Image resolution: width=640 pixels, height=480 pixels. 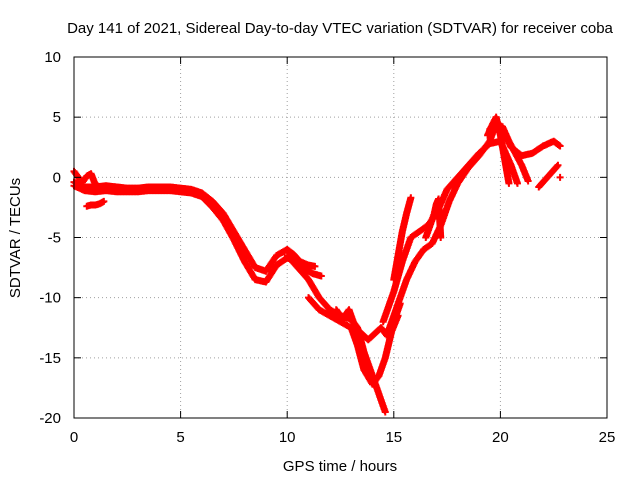 I want to click on y-tick-label: -15, so click(x=50, y=358).